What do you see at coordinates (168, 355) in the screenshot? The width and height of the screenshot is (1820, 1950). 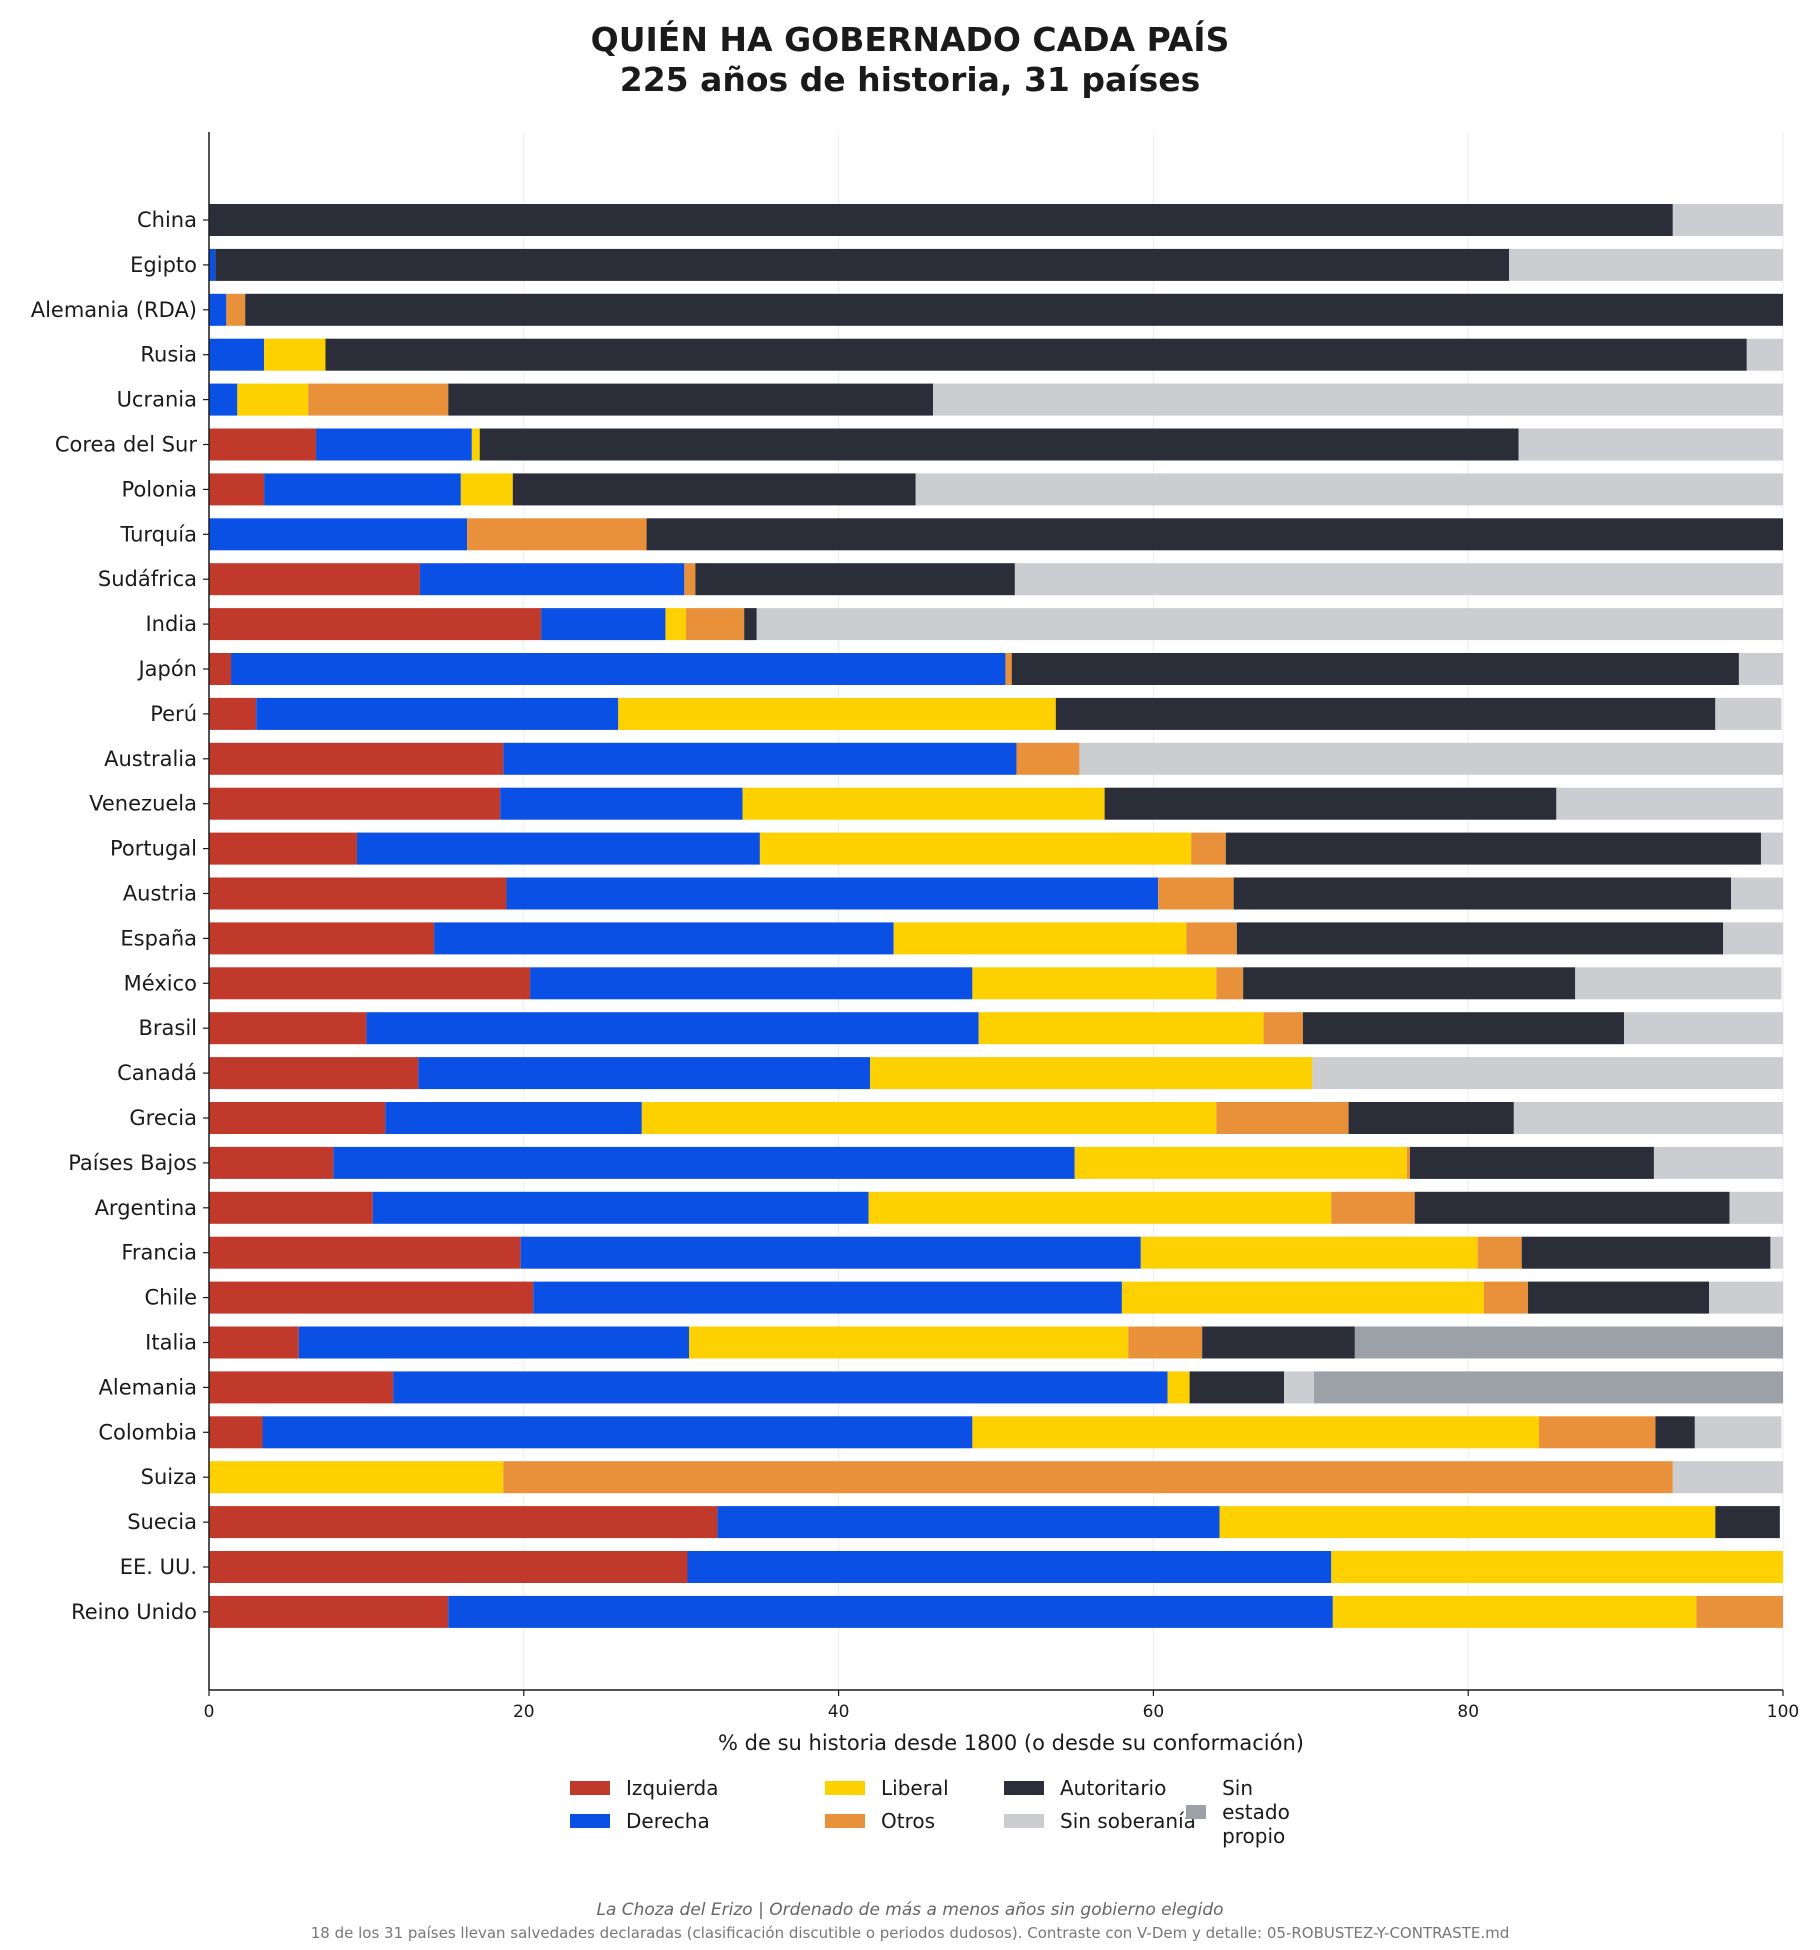 I see `y-tick-label: Rusia` at bounding box center [168, 355].